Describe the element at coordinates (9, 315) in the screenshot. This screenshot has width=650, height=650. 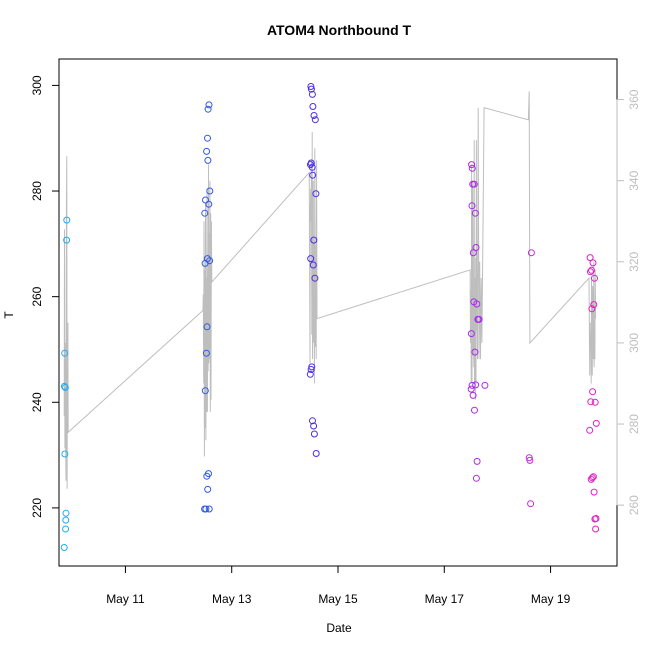
I see `y-axis-label: T` at that location.